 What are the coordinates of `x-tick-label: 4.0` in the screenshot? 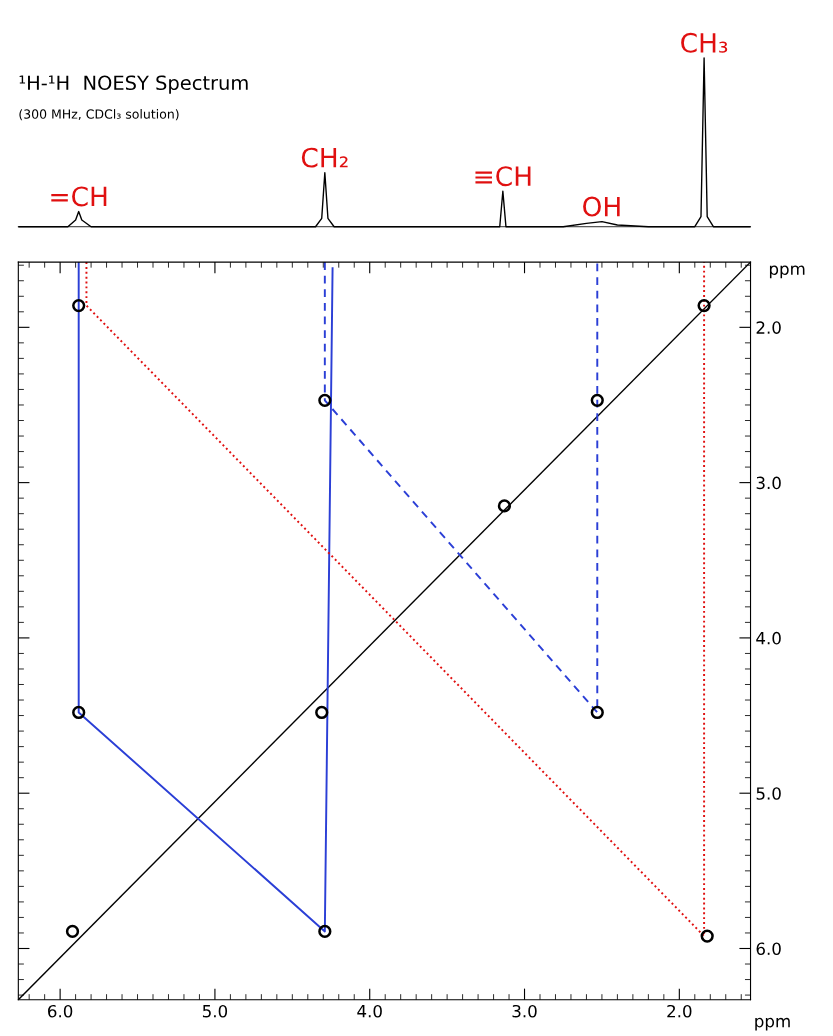 It's located at (369, 1011).